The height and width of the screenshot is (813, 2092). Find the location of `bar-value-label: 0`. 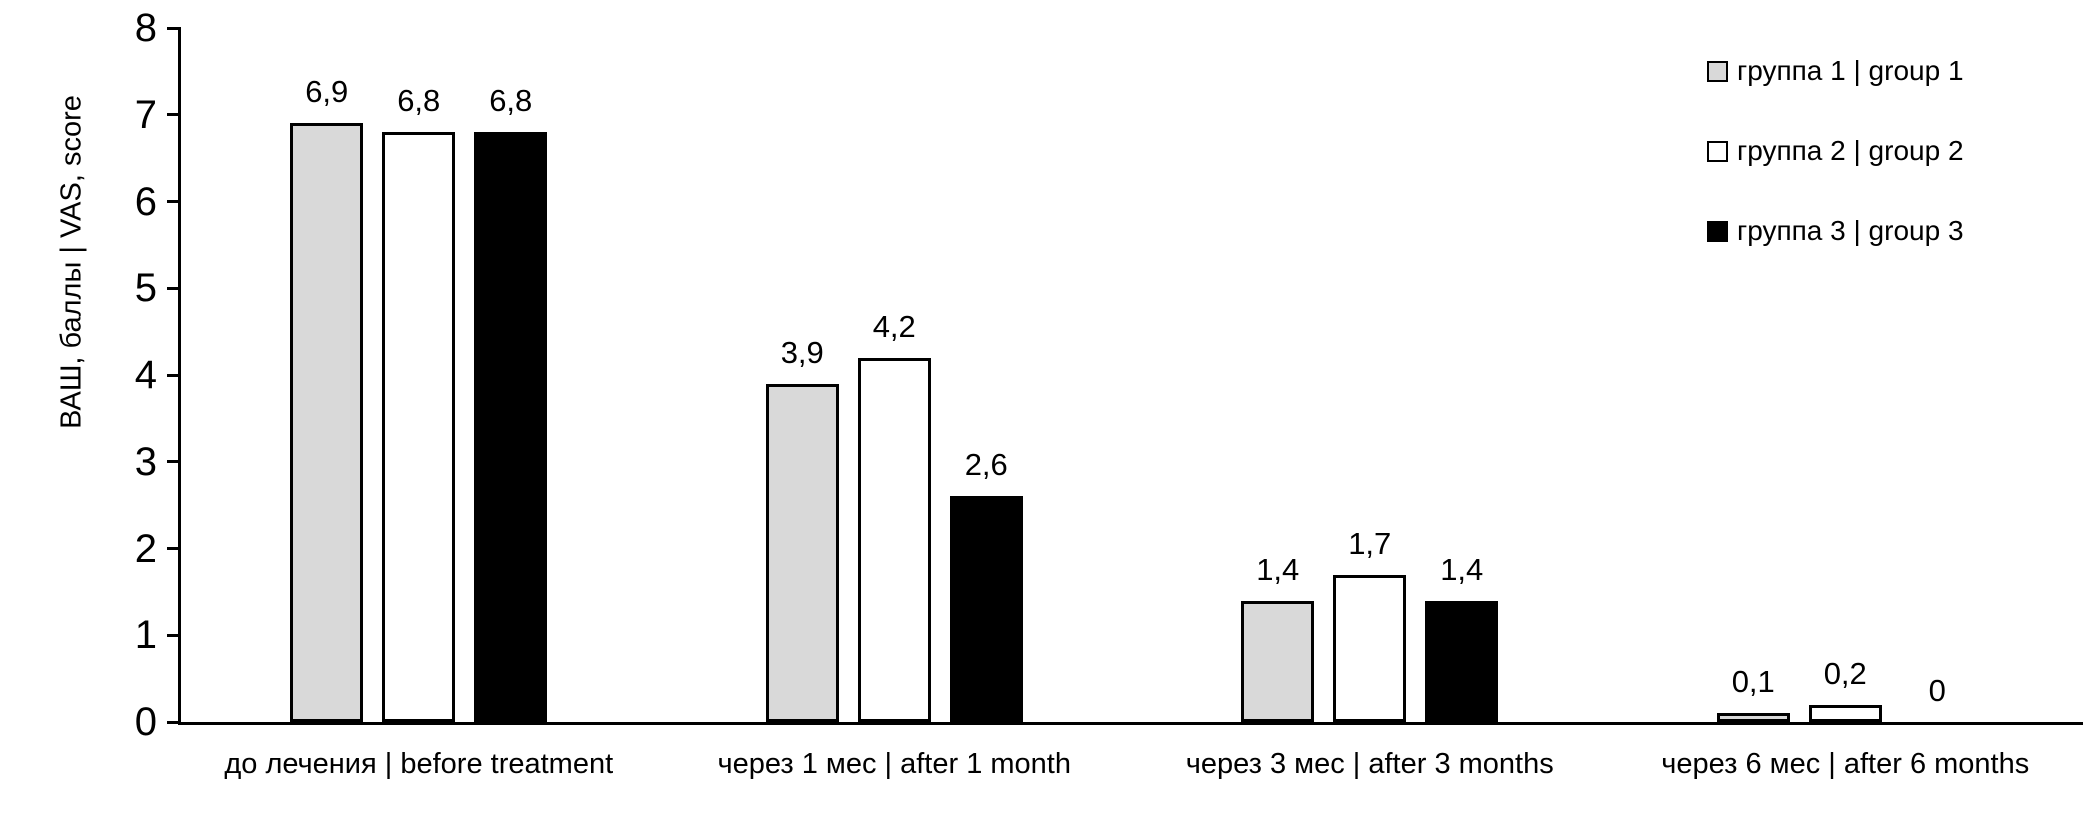

bar-value-label: 0 is located at coordinates (1937, 690).